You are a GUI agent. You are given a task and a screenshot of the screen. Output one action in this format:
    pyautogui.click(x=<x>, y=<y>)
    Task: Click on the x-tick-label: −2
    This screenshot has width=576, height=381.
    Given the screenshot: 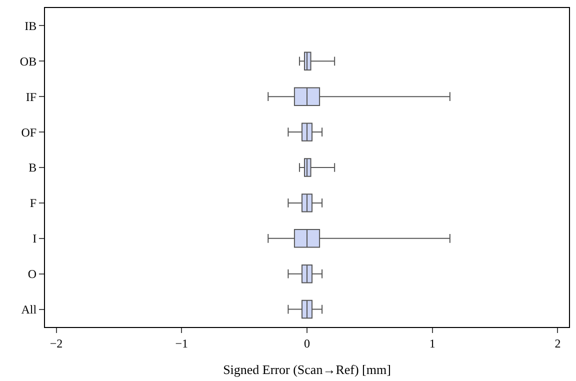 What is the action you would take?
    pyautogui.click(x=56, y=343)
    